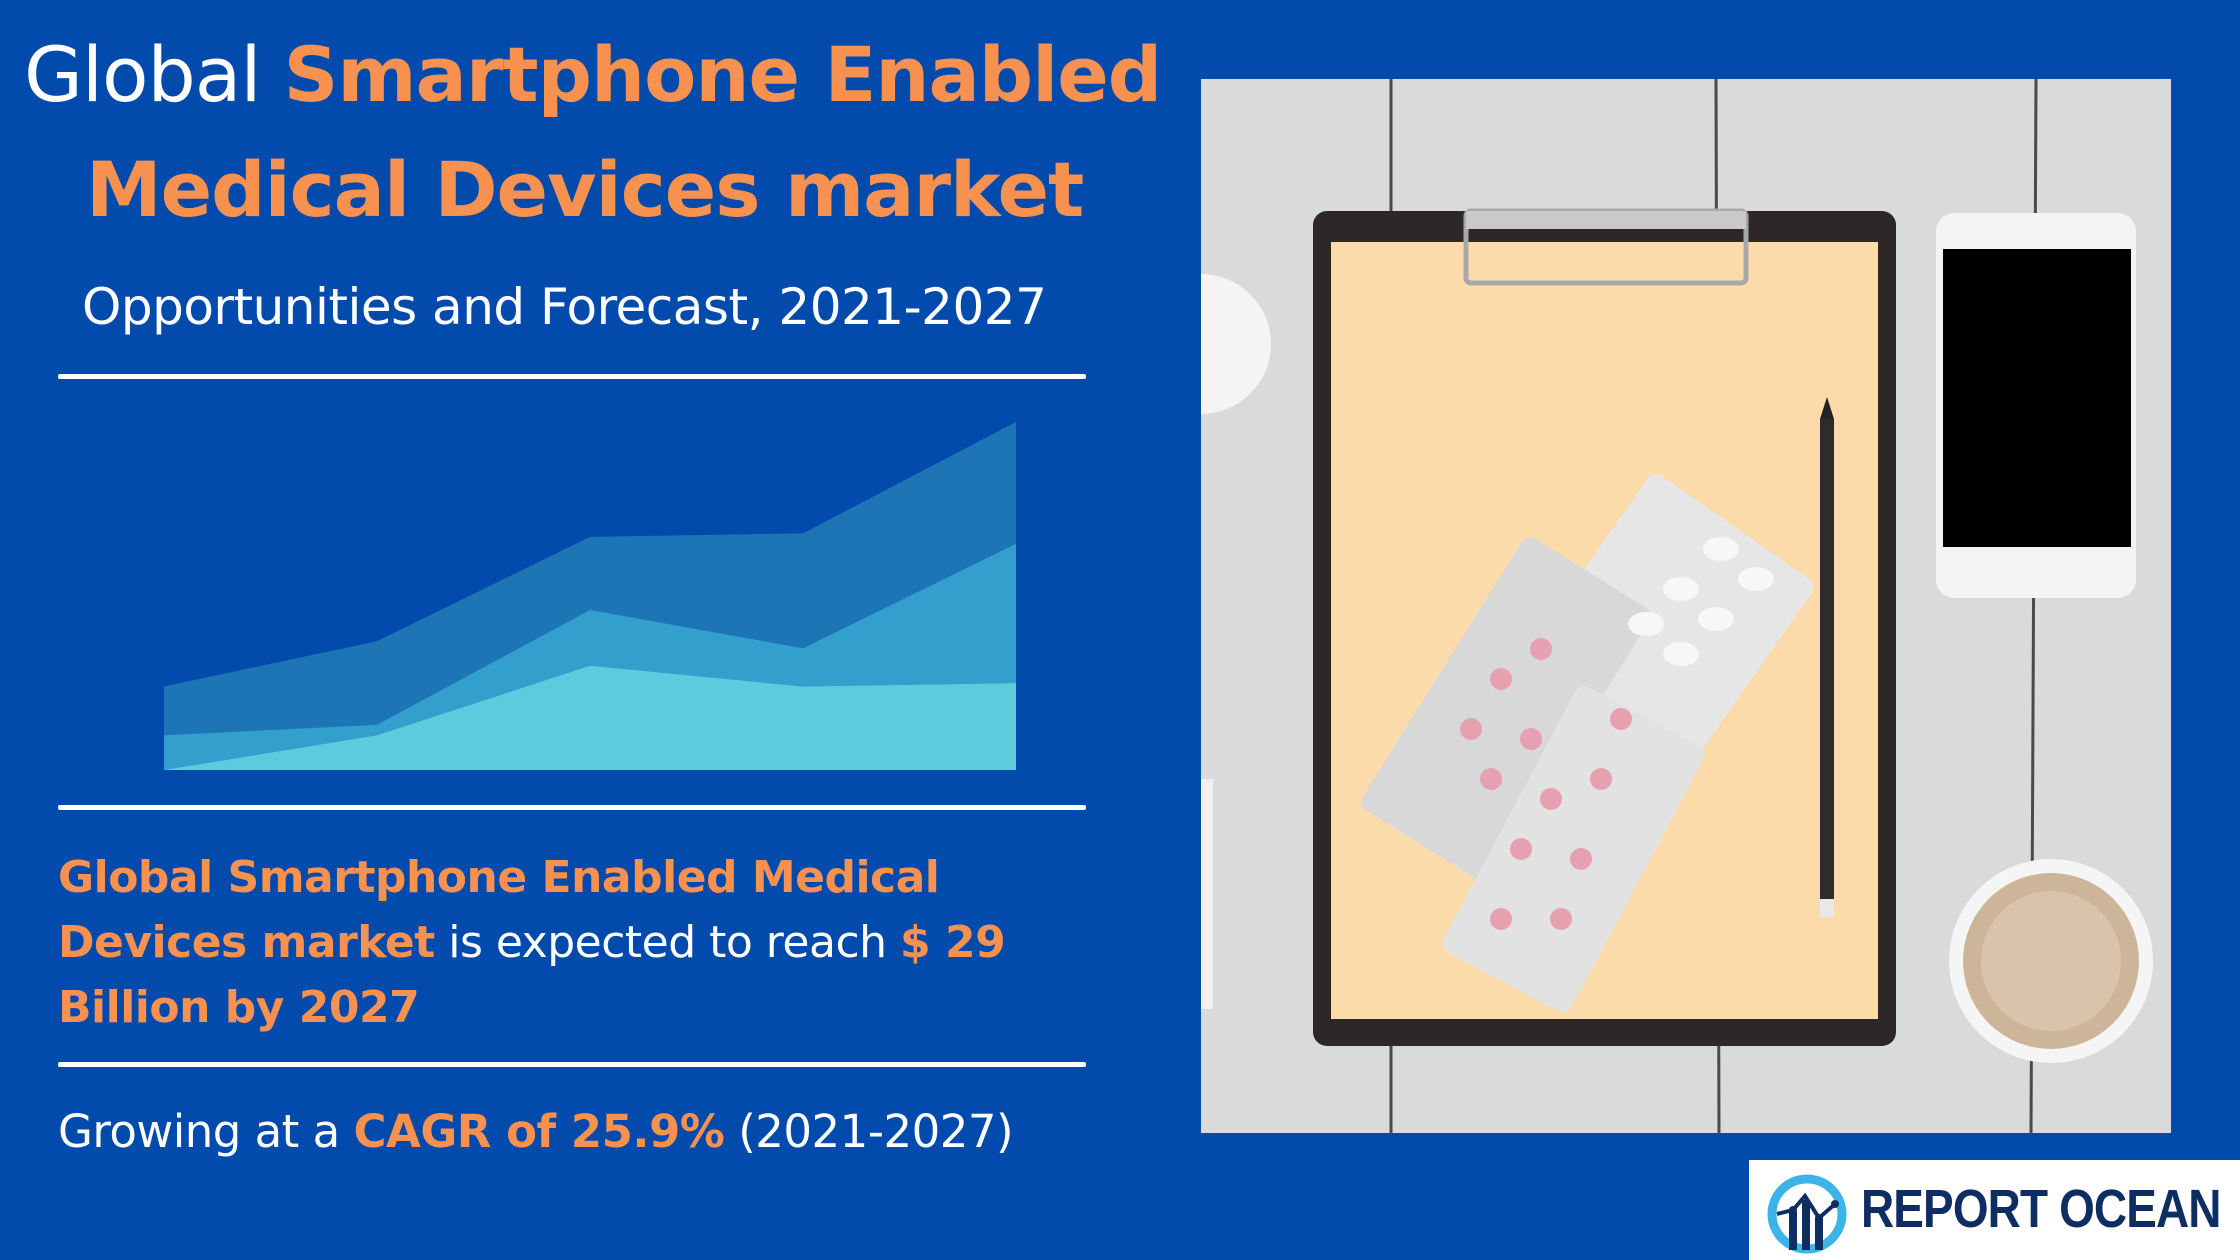 The height and width of the screenshot is (1260, 2240). What do you see at coordinates (590, 656) in the screenshot?
I see `area-series-middle` at bounding box center [590, 656].